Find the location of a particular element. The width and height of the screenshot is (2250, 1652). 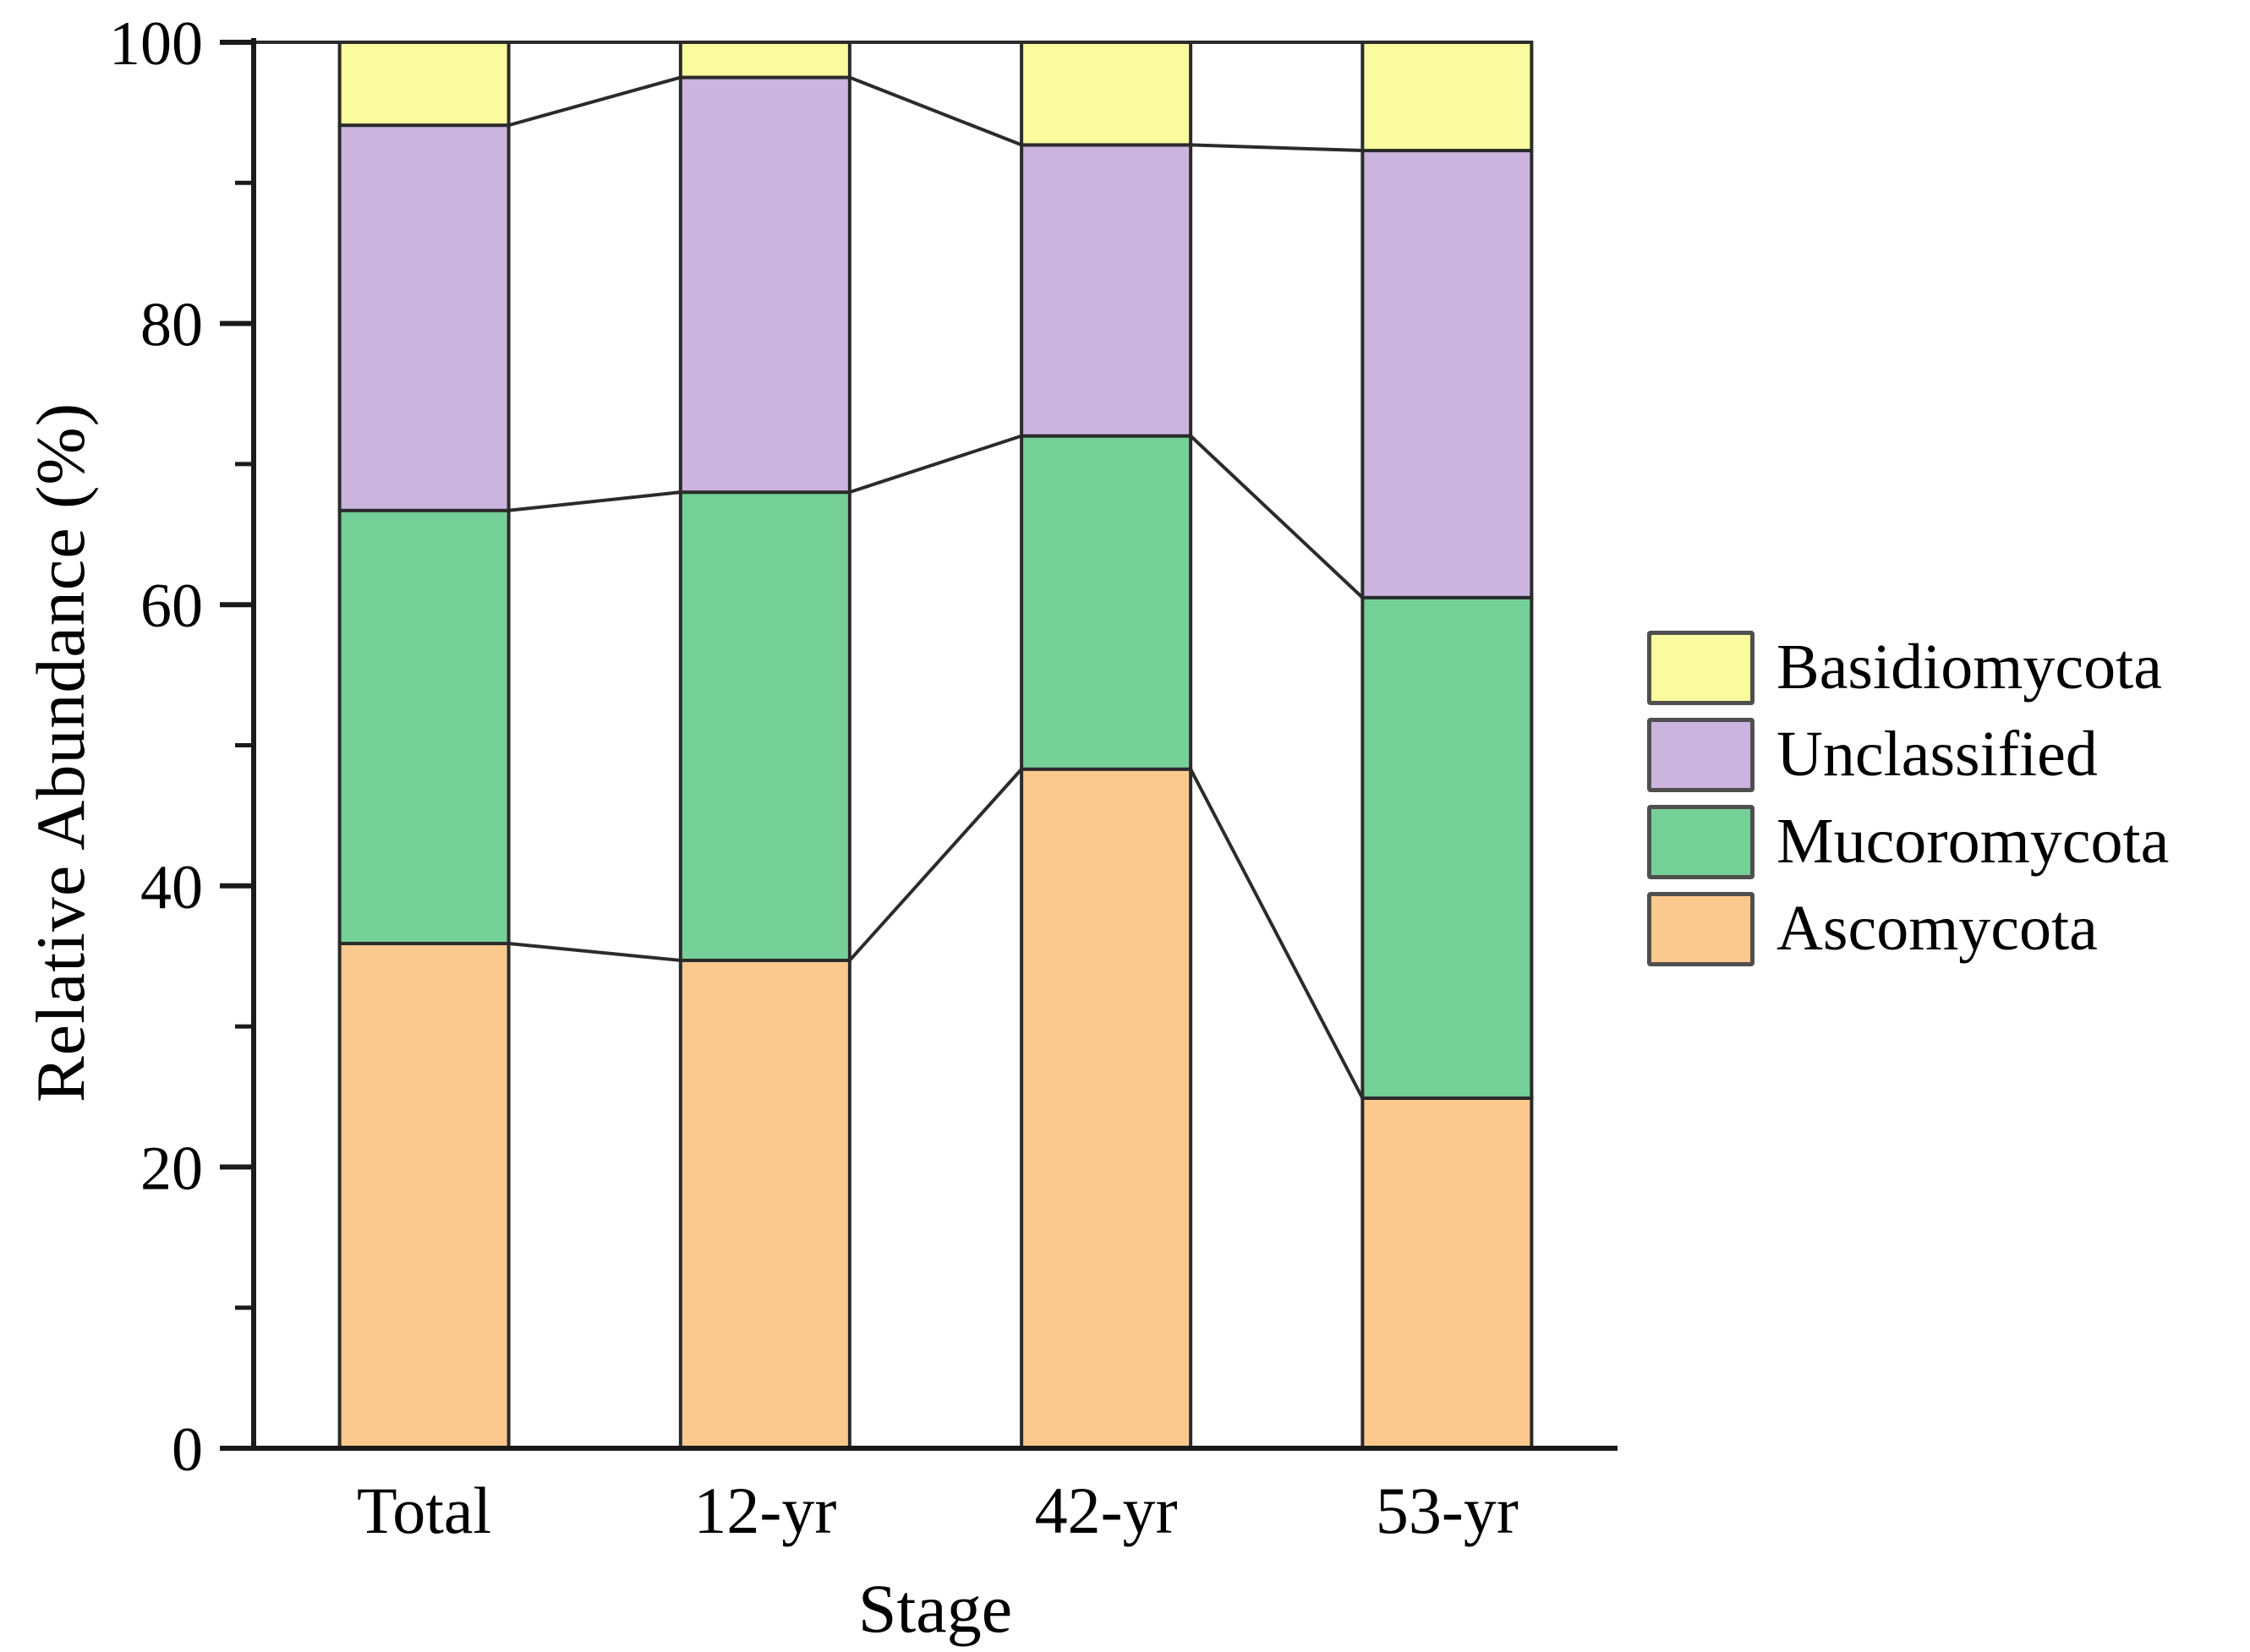

bar-segment-Total-Basidiomycota is located at coordinates (424, 84).